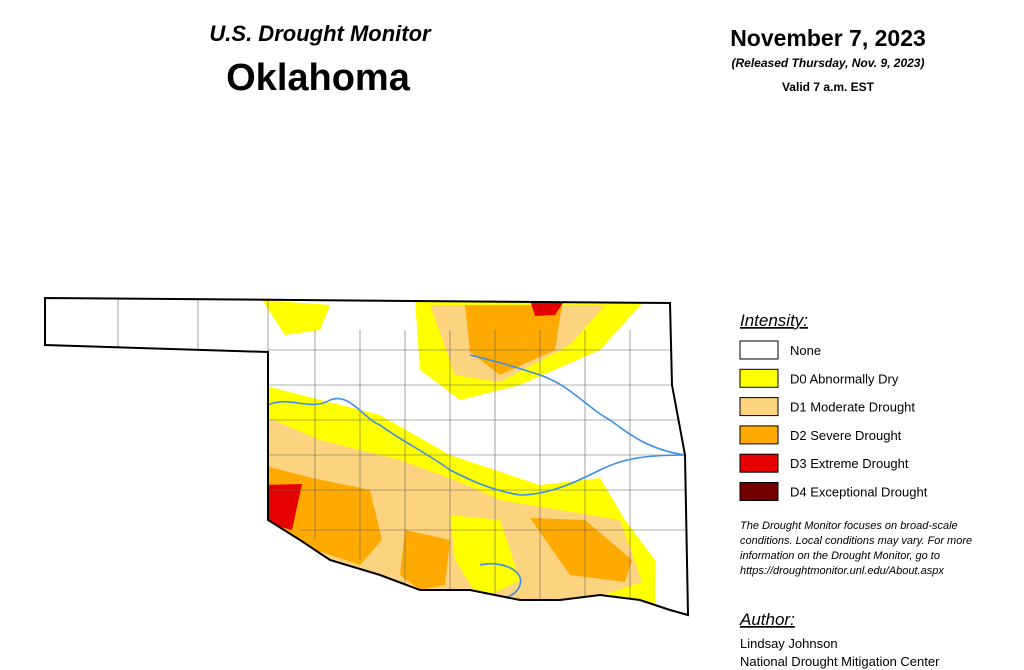  What do you see at coordinates (840, 661) in the screenshot?
I see `author-org: National Drought Mitigation Center` at bounding box center [840, 661].